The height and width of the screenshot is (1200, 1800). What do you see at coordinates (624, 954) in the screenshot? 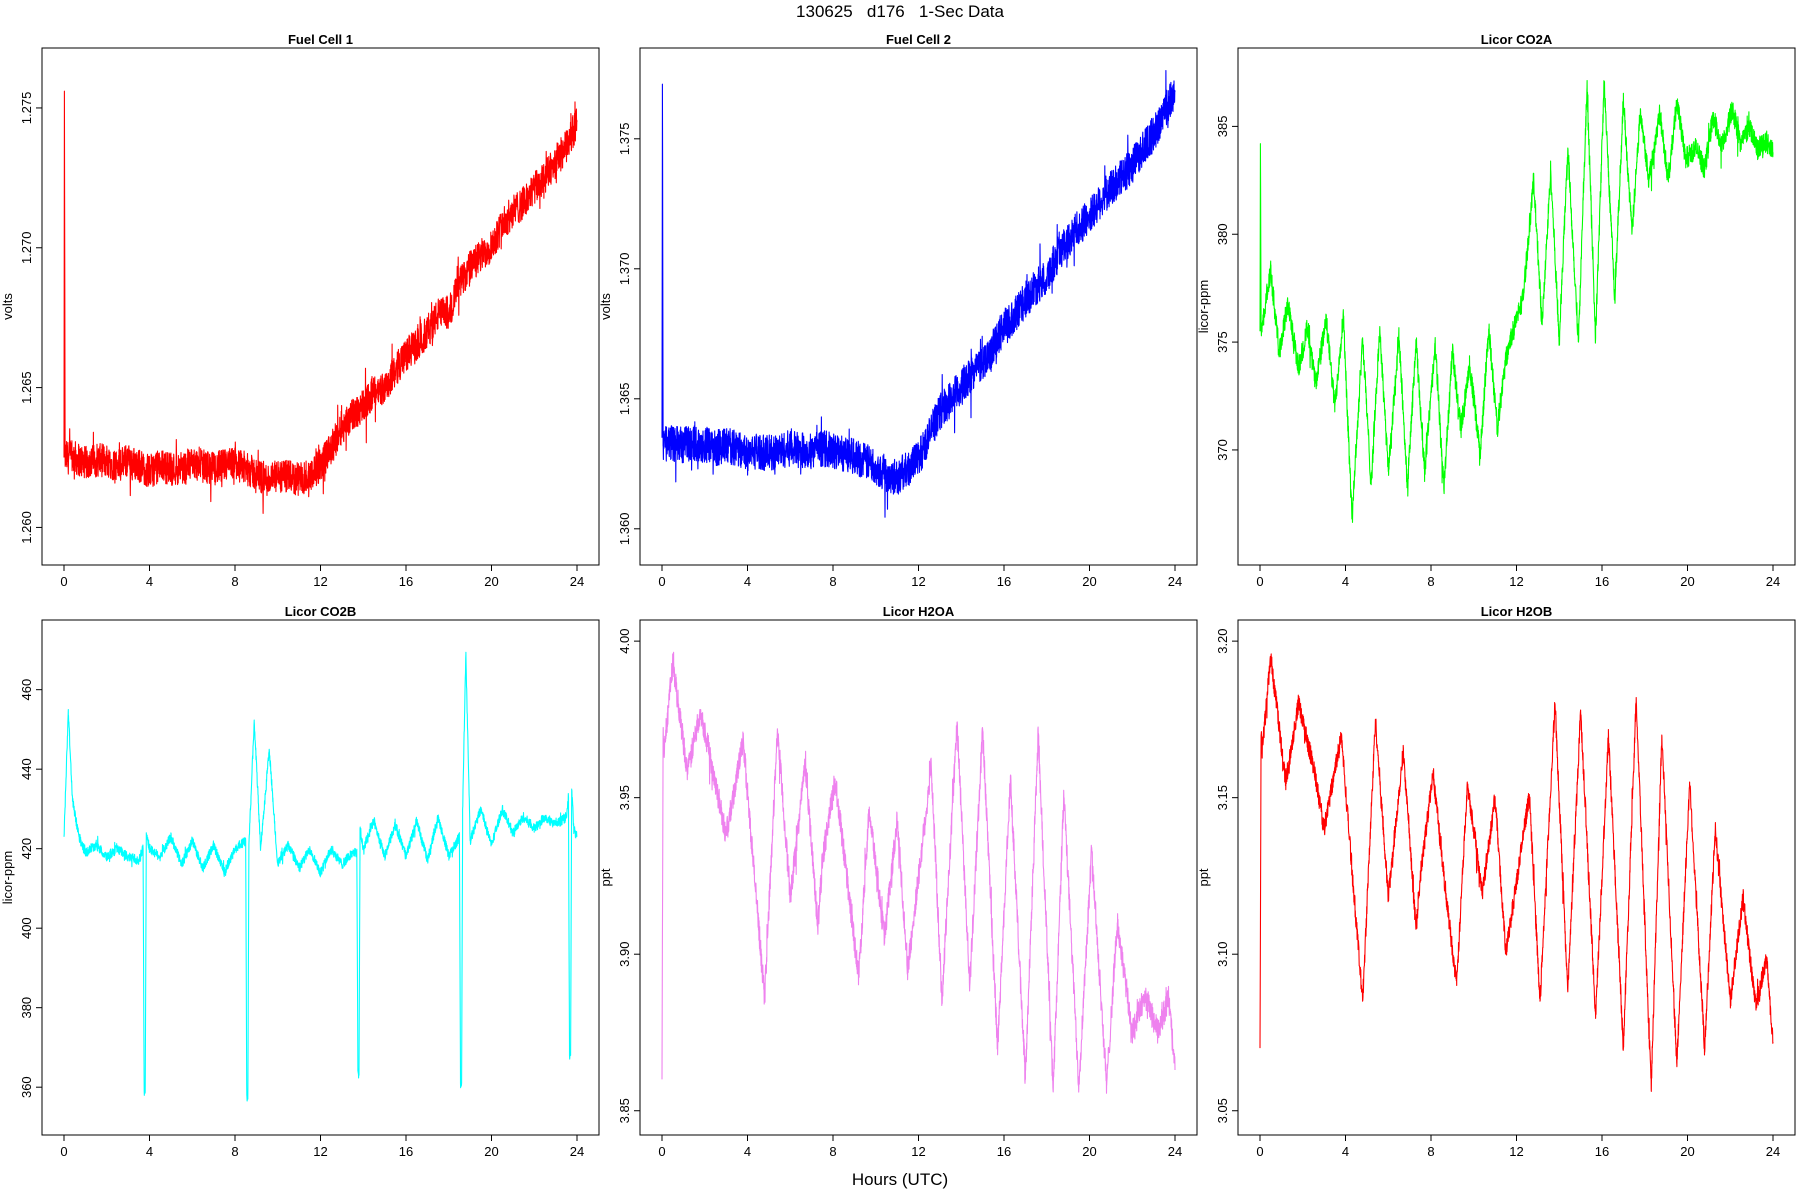
I see `y-tick-label: 3.90` at bounding box center [624, 954].